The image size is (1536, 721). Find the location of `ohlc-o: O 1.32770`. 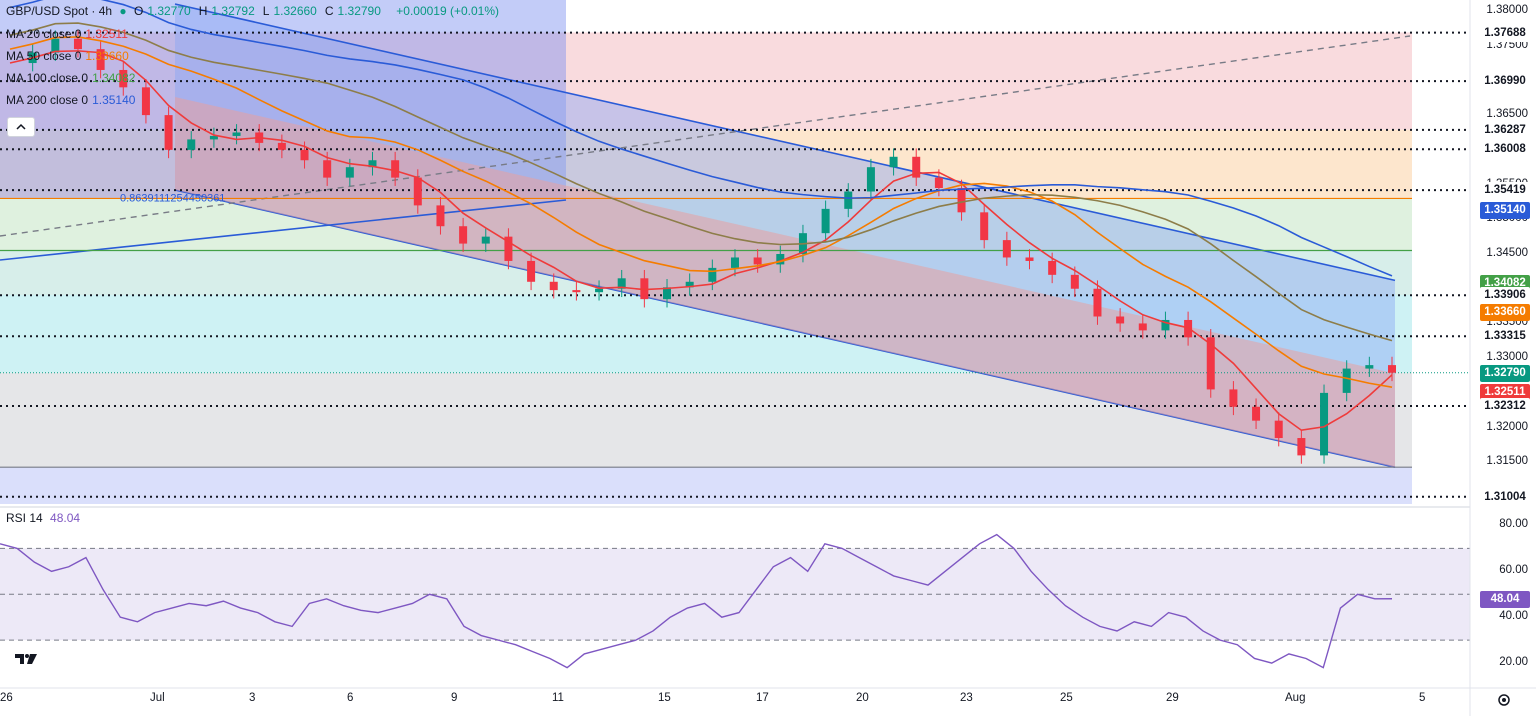

ohlc-o: O 1.32770 is located at coordinates (164, 11).